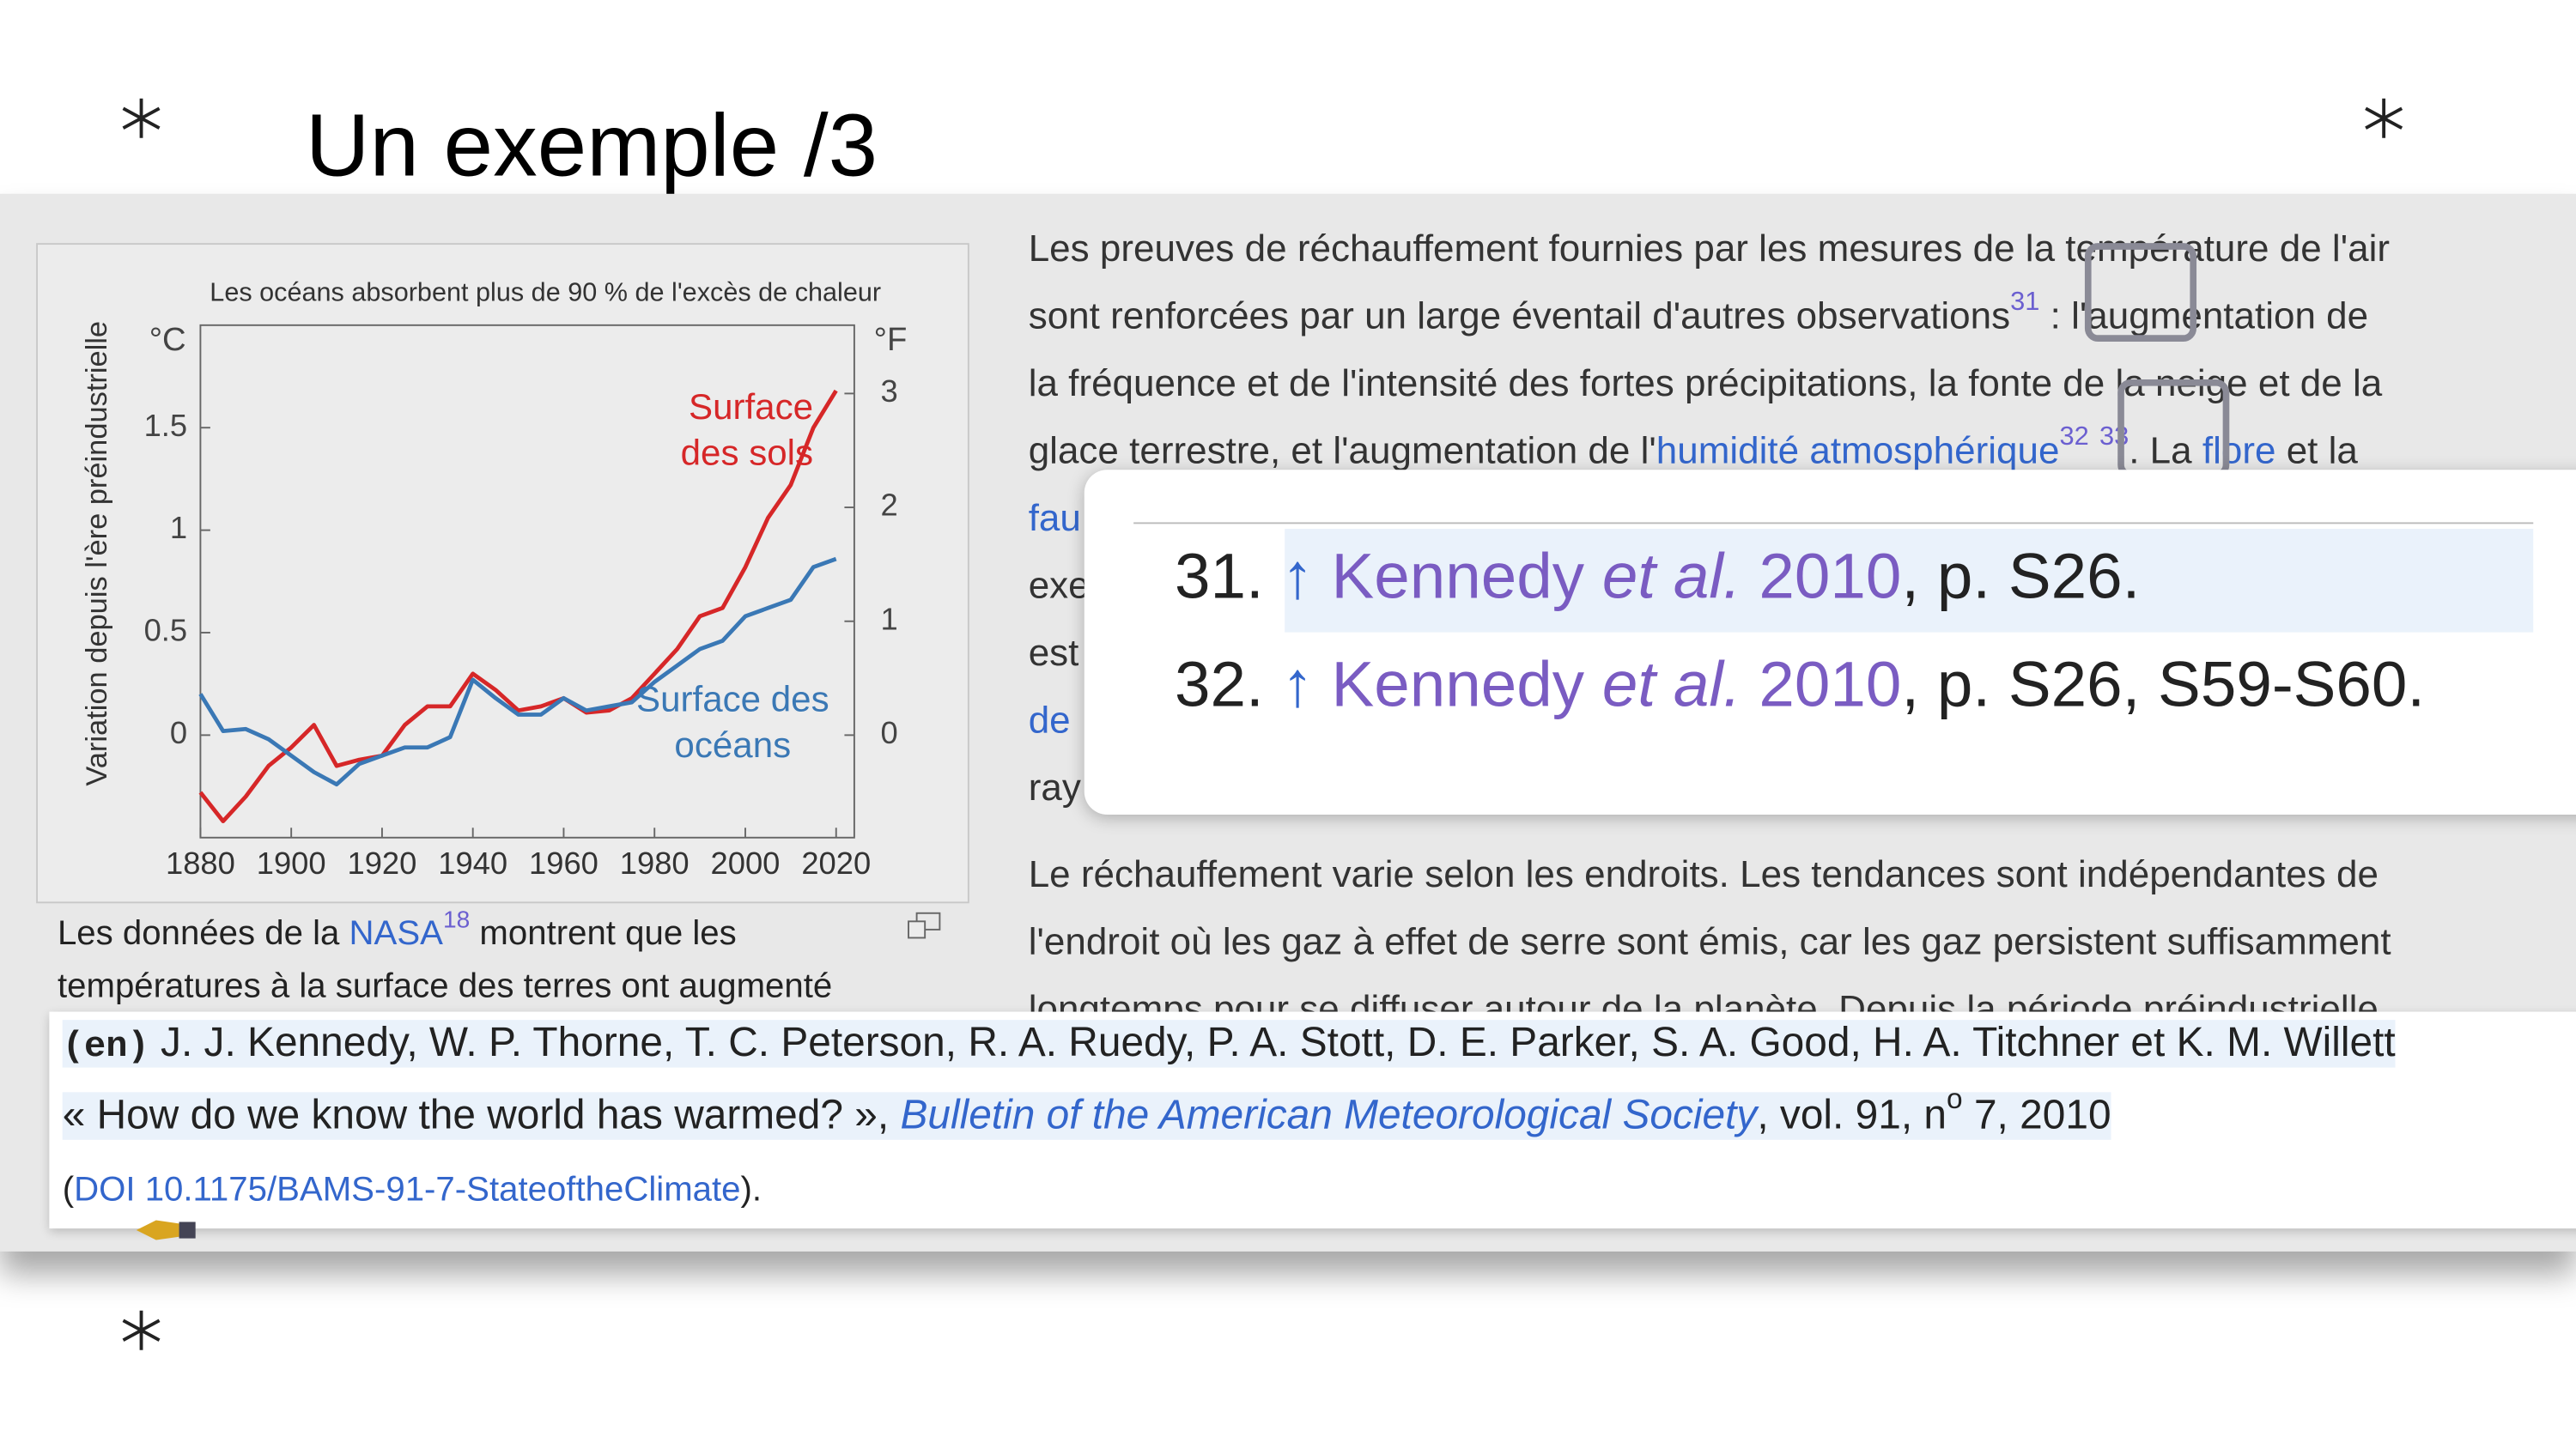 Image resolution: width=2576 pixels, height=1449 pixels. Describe the element at coordinates (733, 722) in the screenshot. I see `series-label: Surface des océans` at that location.